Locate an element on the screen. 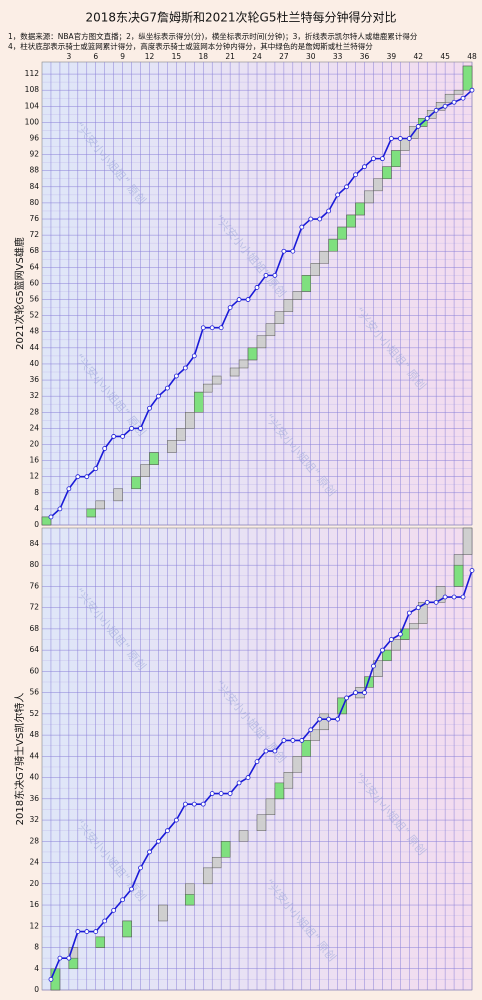 This screenshot has width=482, height=1000. x-tick-label: 36 is located at coordinates (365, 56).